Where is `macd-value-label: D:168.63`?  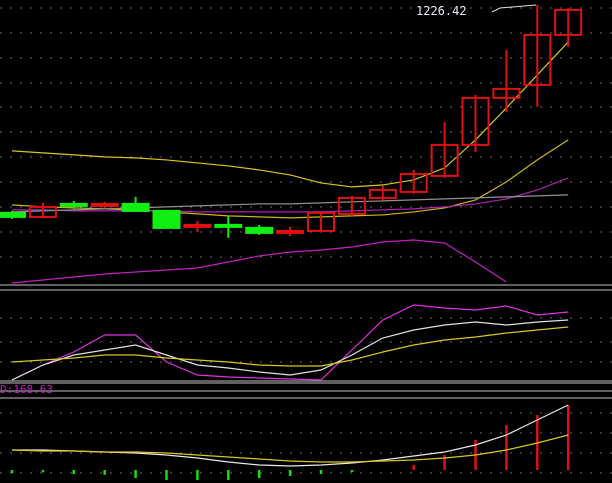 macd-value-label: D:168.63 is located at coordinates (26, 389).